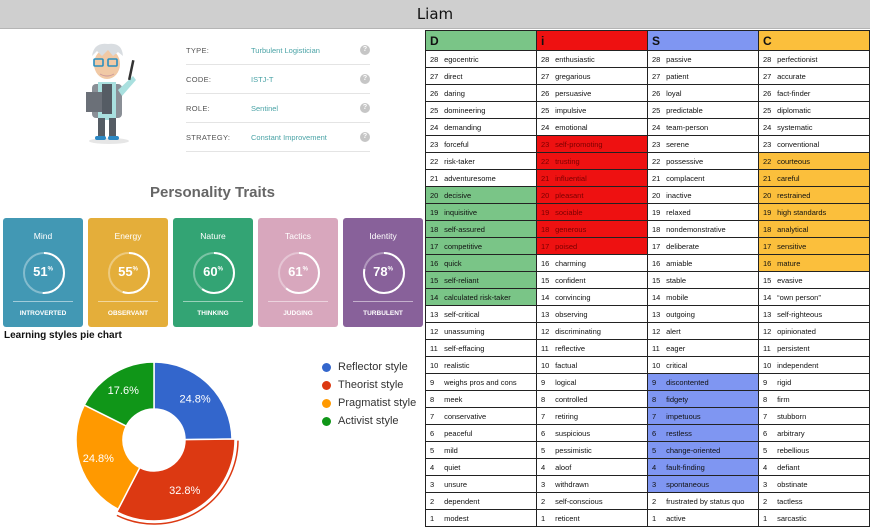 This screenshot has height=527, width=870. I want to click on disc-cell: 19 sociable, so click(592, 212).